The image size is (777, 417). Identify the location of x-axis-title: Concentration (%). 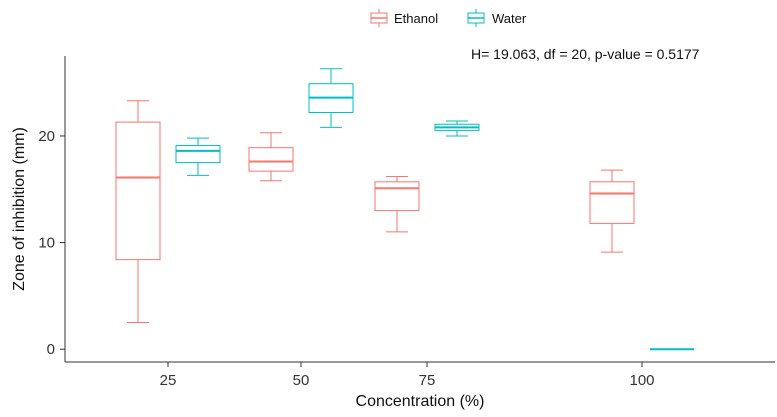
(420, 401).